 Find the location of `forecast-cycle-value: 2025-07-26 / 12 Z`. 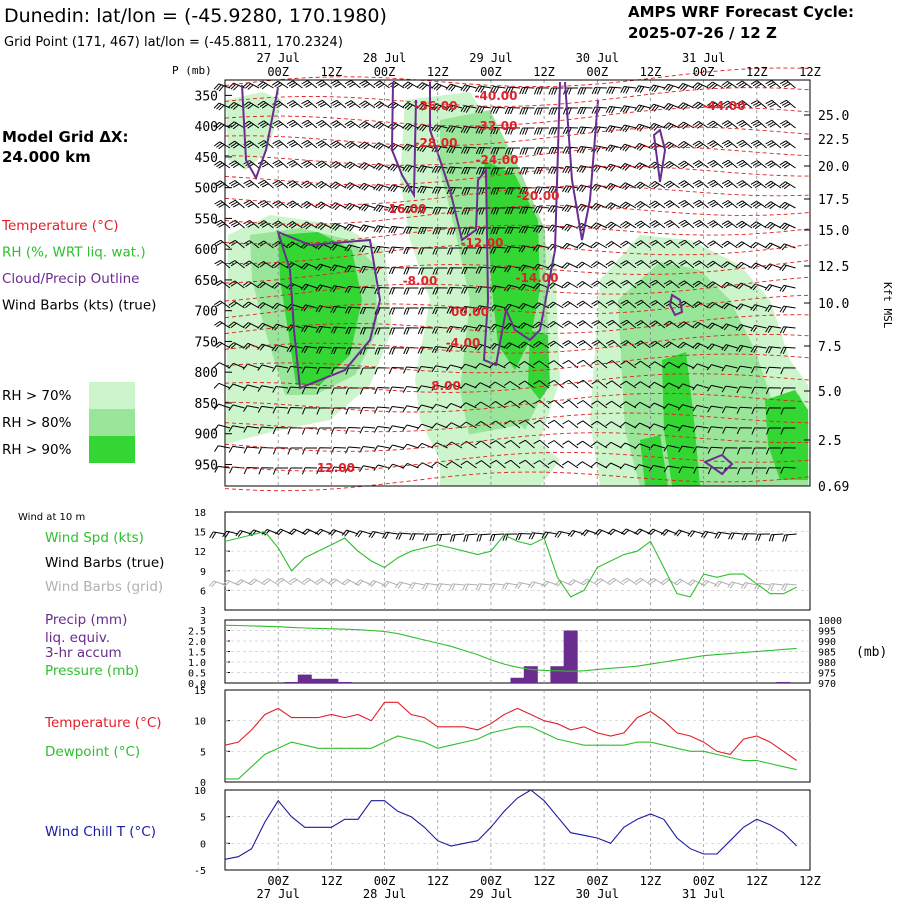

forecast-cycle-value: 2025-07-26 / 12 Z is located at coordinates (702, 33).